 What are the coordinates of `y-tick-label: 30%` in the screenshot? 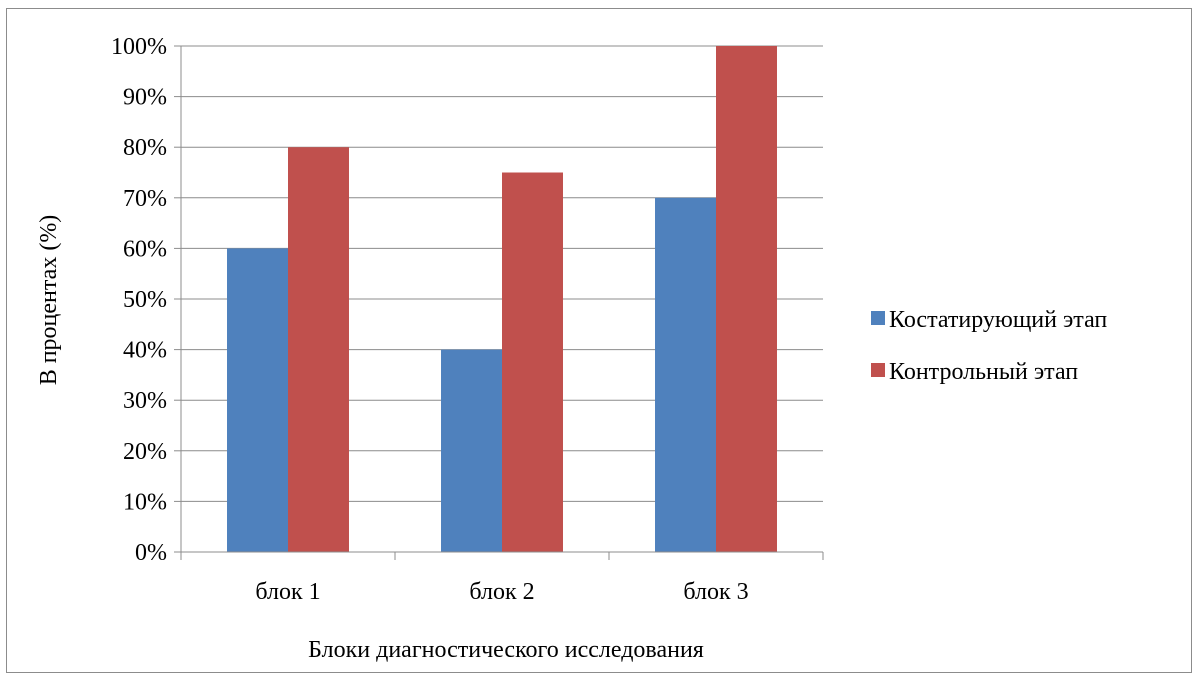 It's located at (145, 401).